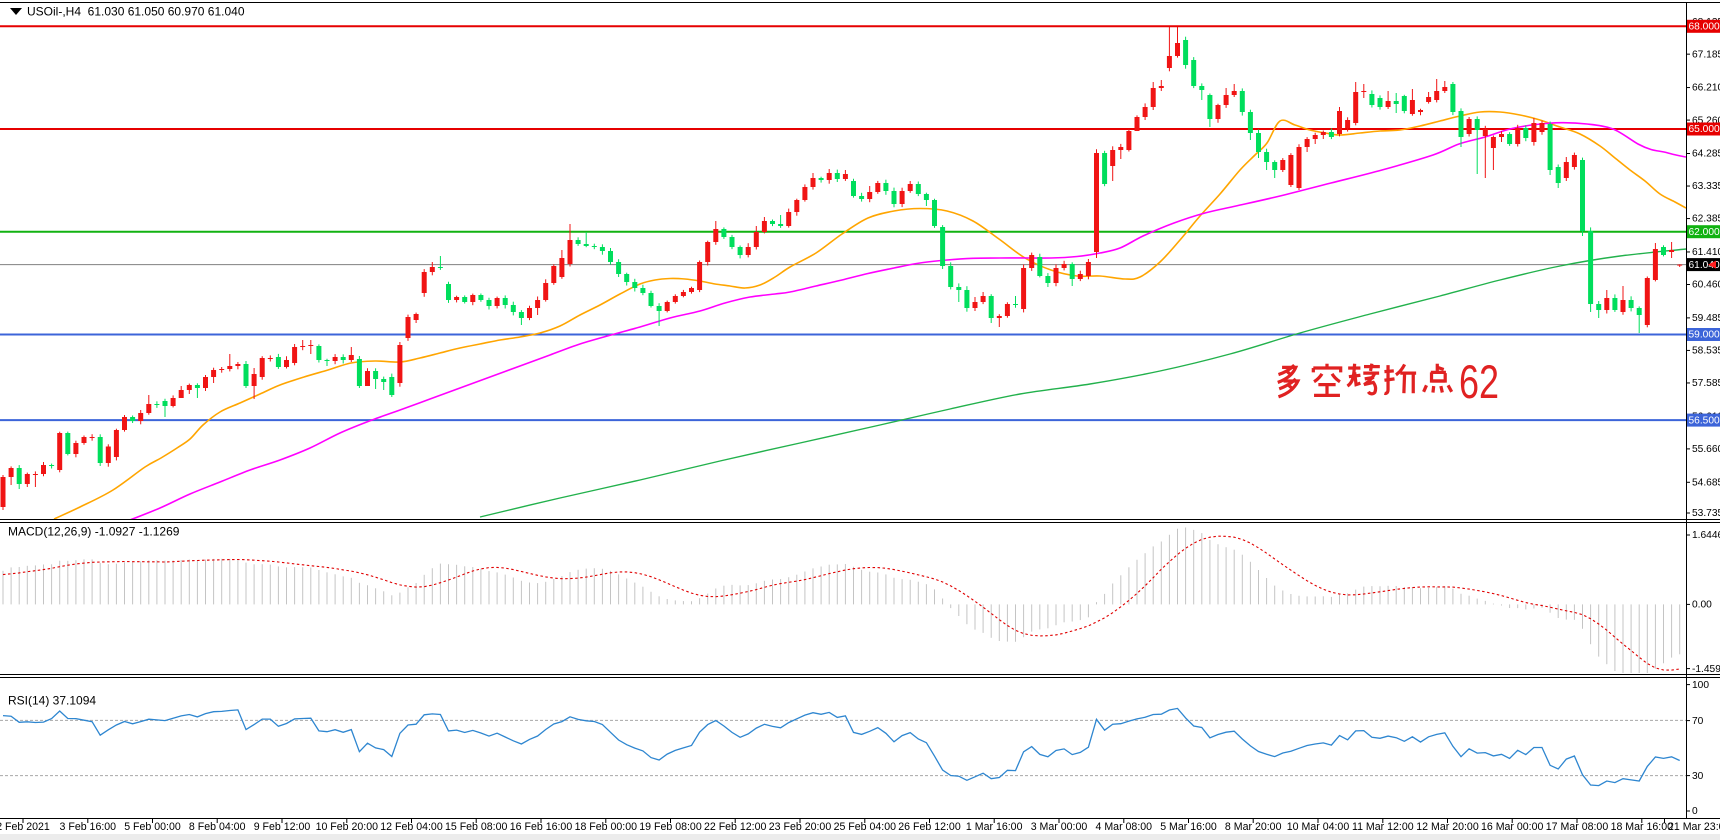 The image size is (1720, 840). Describe the element at coordinates (1706, 318) in the screenshot. I see `svg-text: 59.485` at that location.